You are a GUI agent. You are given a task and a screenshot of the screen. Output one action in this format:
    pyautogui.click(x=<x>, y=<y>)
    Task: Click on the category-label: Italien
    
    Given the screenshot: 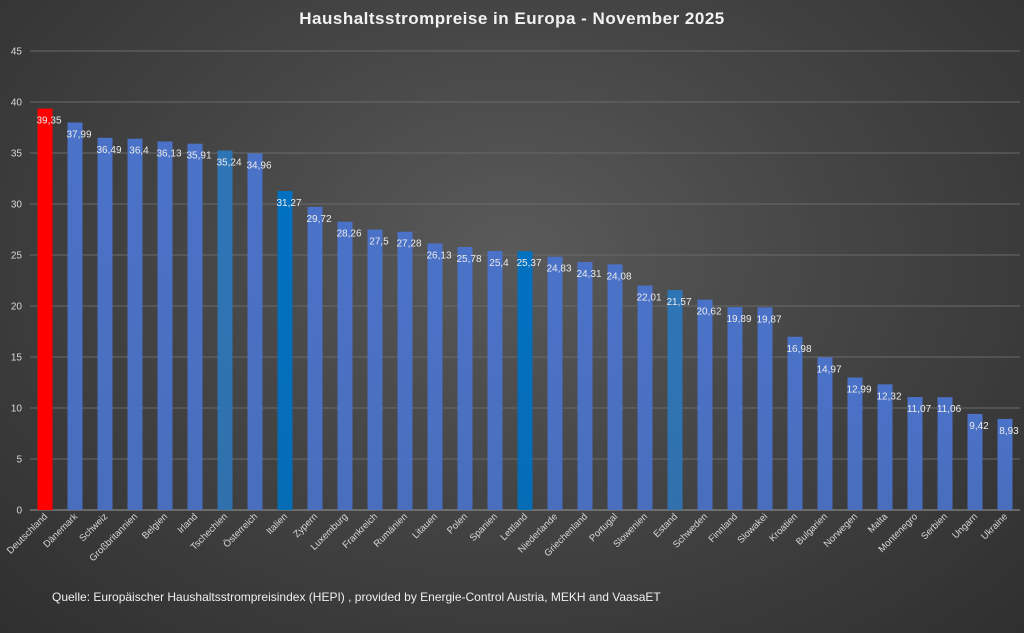 What is the action you would take?
    pyautogui.click(x=277, y=524)
    